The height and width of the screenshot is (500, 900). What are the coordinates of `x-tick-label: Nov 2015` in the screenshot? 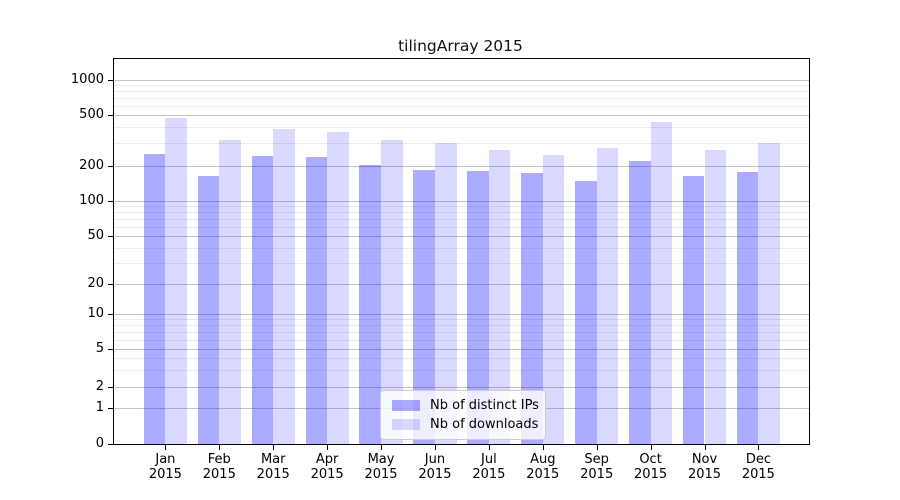 It's located at (704, 467).